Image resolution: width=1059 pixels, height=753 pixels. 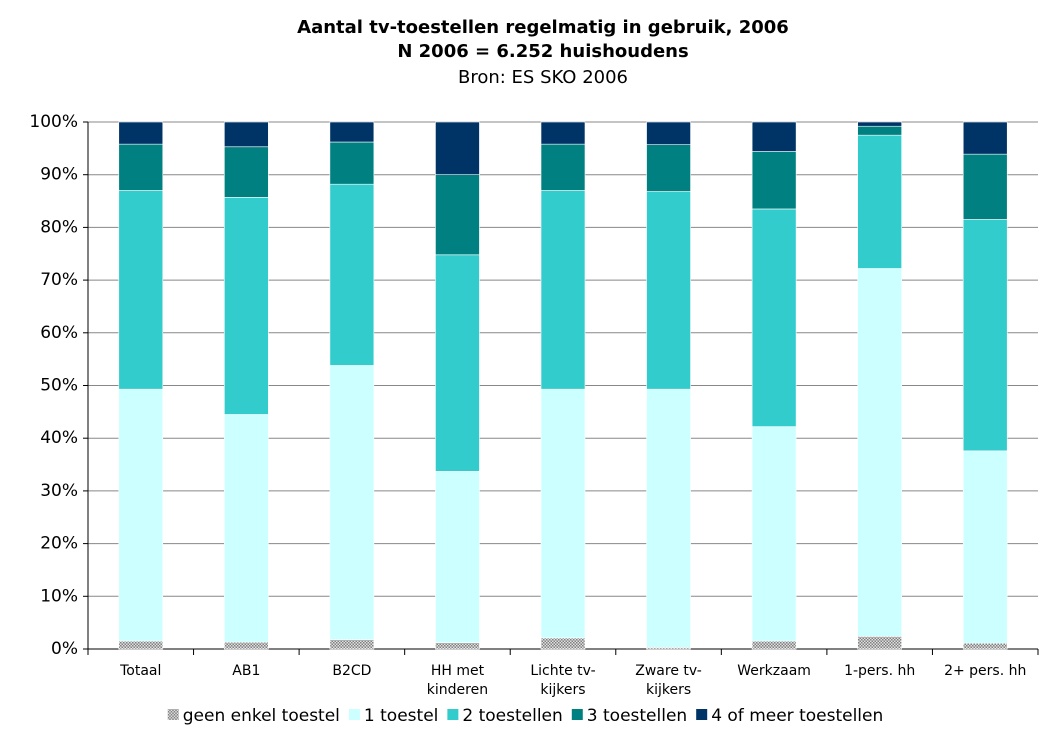 What do you see at coordinates (59, 333) in the screenshot?
I see `y-tick-label: 60%` at bounding box center [59, 333].